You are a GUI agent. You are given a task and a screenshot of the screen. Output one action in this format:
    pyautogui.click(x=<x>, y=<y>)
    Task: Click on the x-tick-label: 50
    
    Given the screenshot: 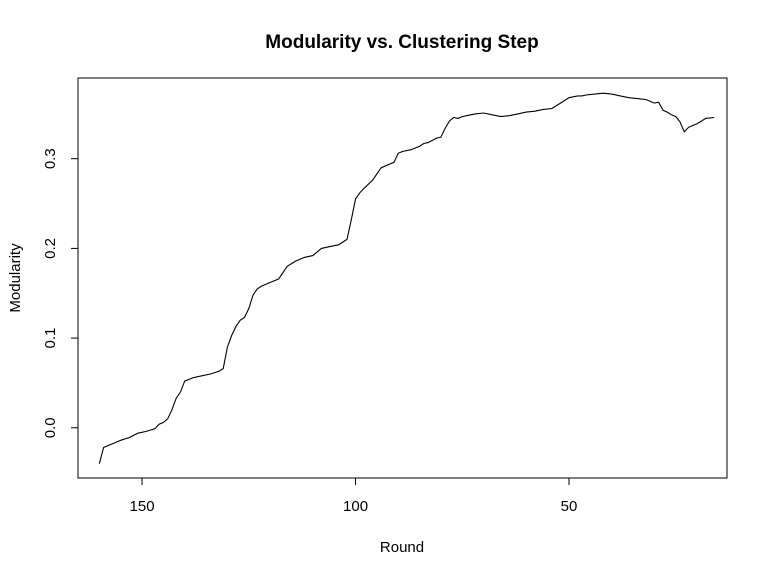 What is the action you would take?
    pyautogui.click(x=569, y=506)
    